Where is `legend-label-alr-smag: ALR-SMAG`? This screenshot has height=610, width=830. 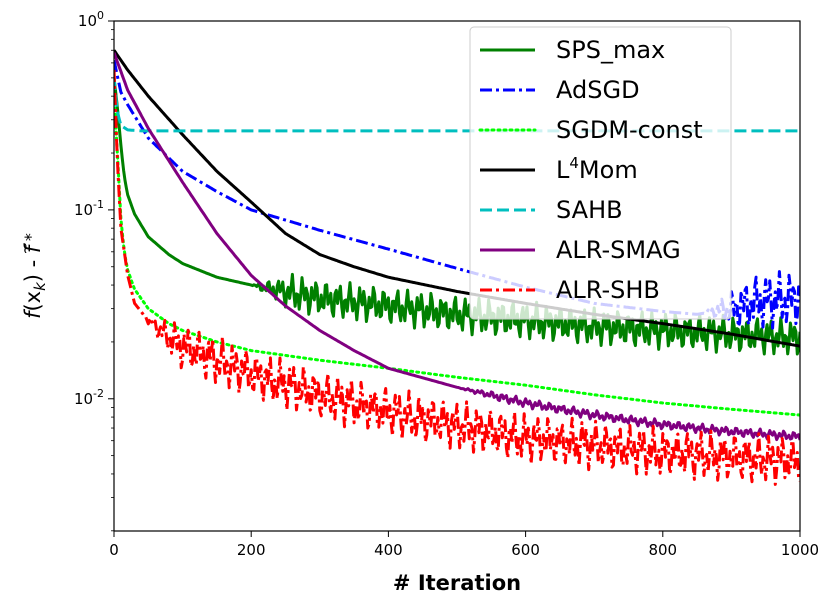 legend-label-alr-smag: ALR-SMAG is located at coordinates (618, 250).